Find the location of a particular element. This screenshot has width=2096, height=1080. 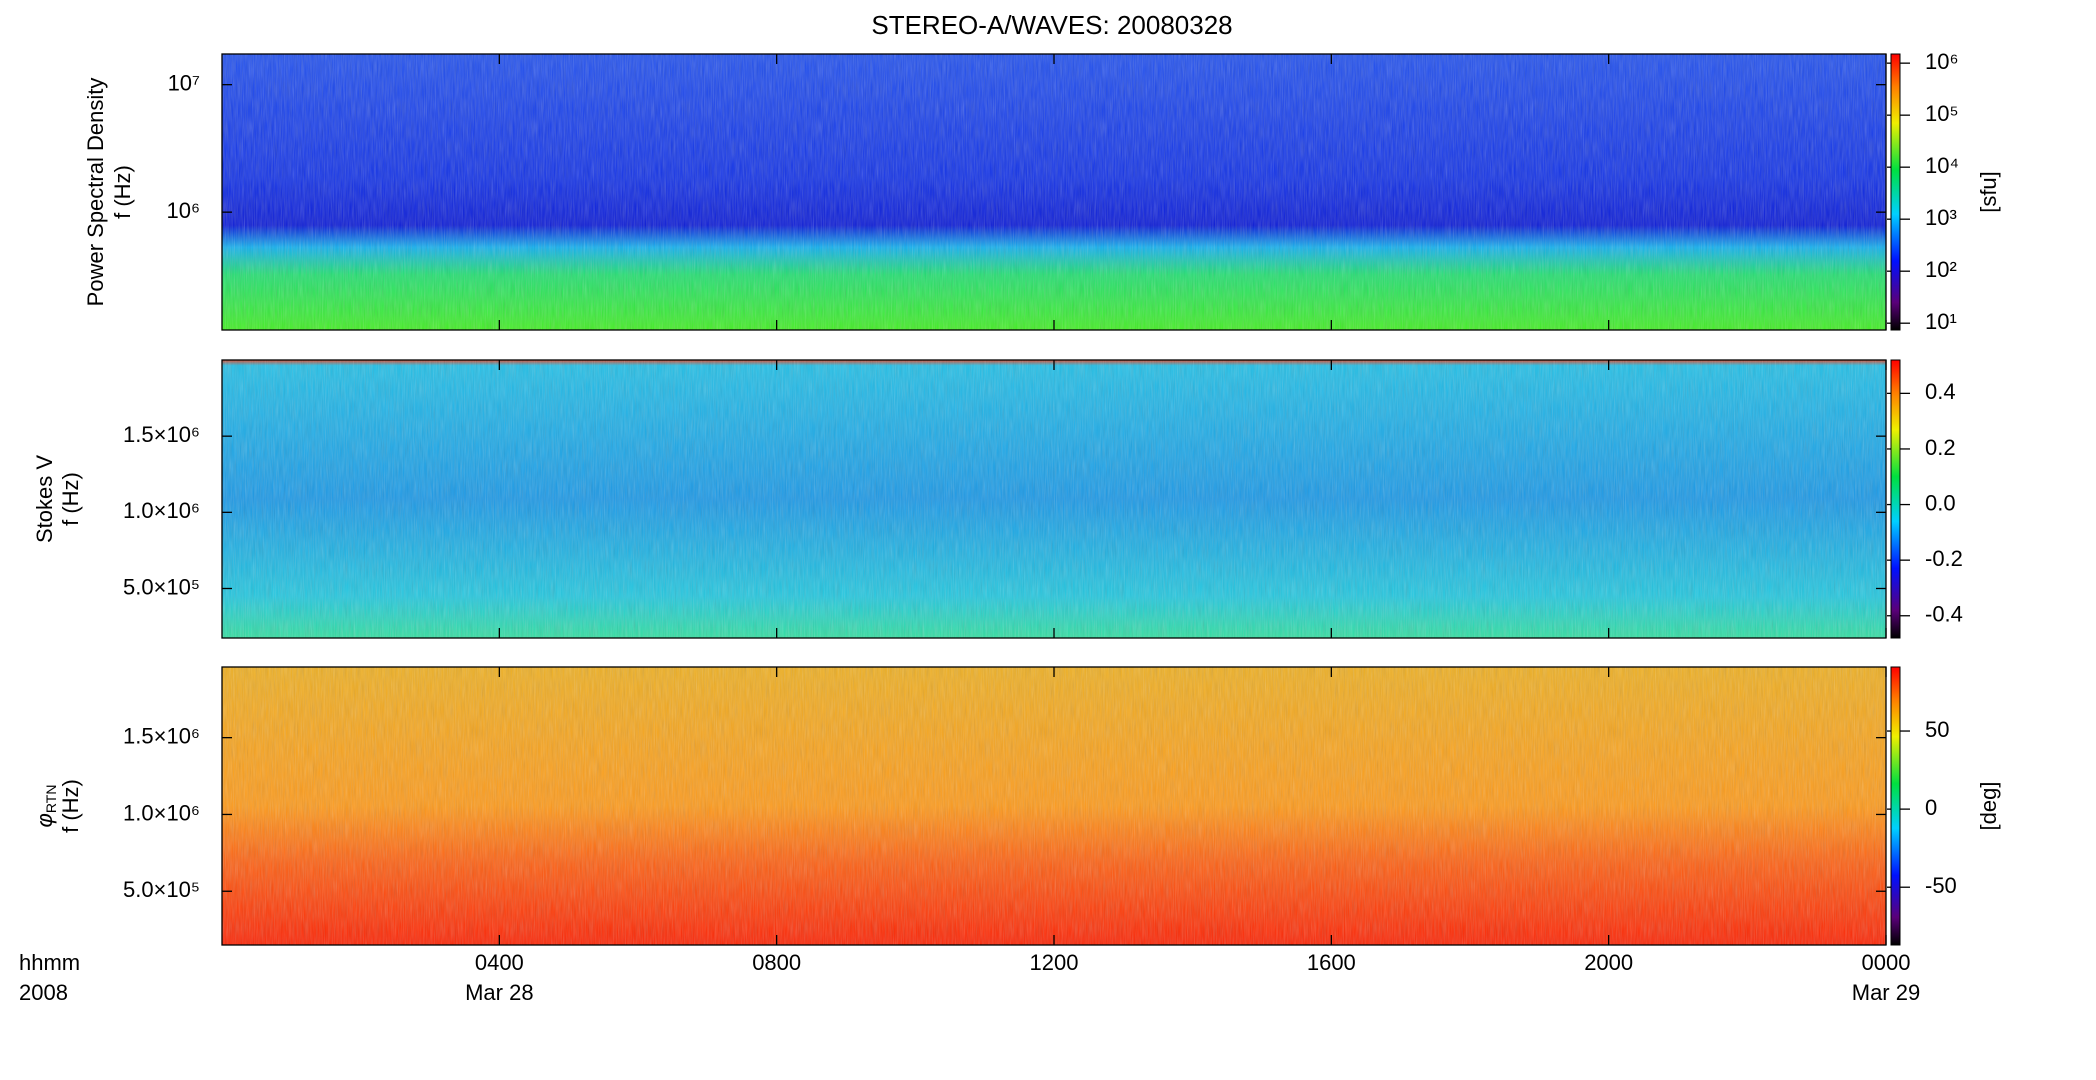

colorbar-label: [deg] is located at coordinates (1988, 806).